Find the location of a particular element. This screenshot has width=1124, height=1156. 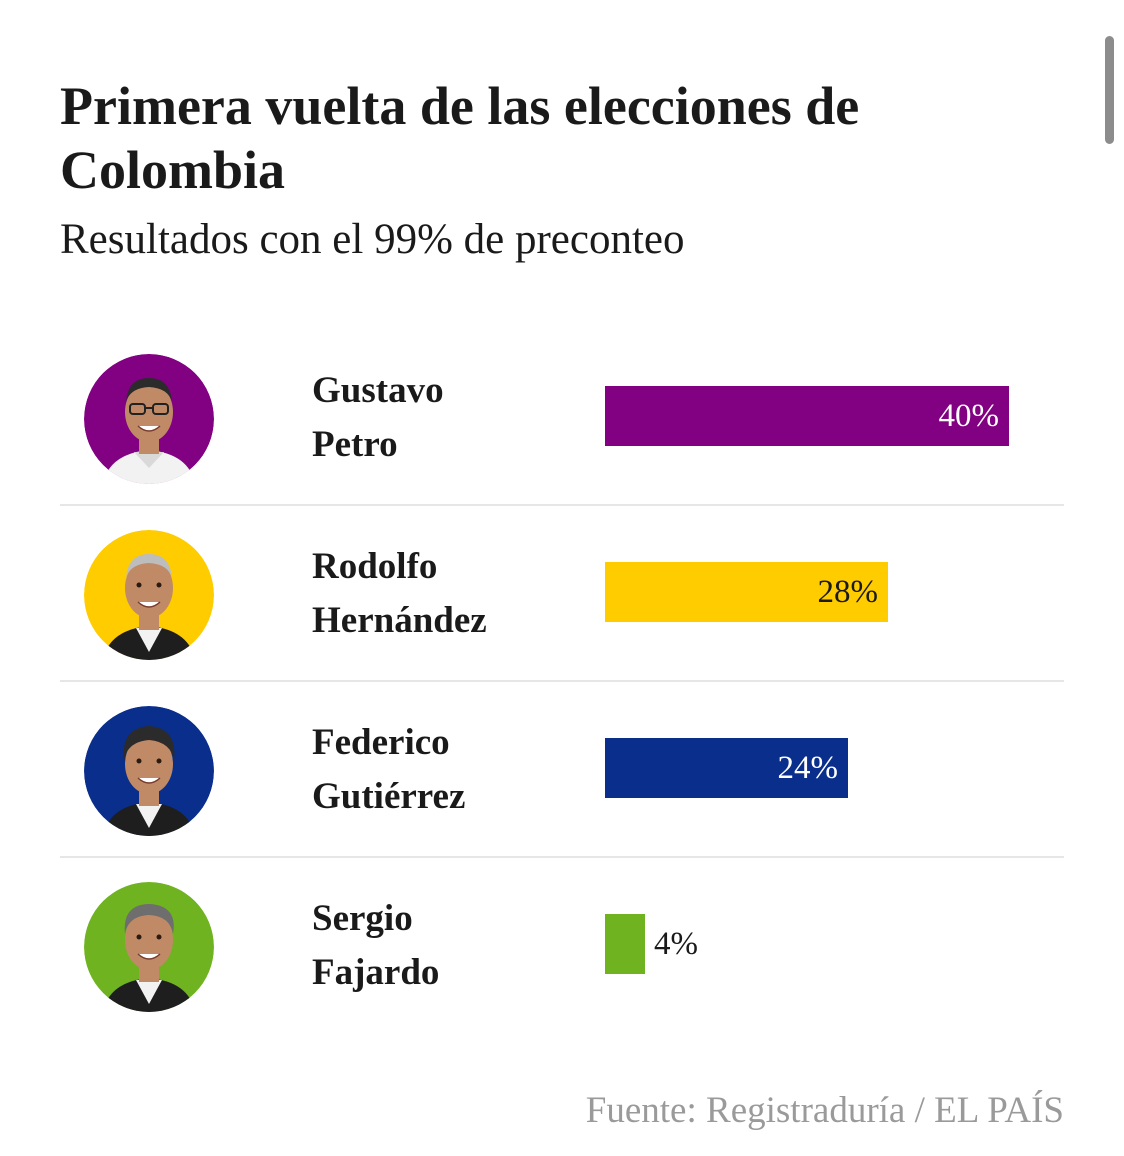

candidate-row: Gustavo Petro 40% is located at coordinates (562, 418).